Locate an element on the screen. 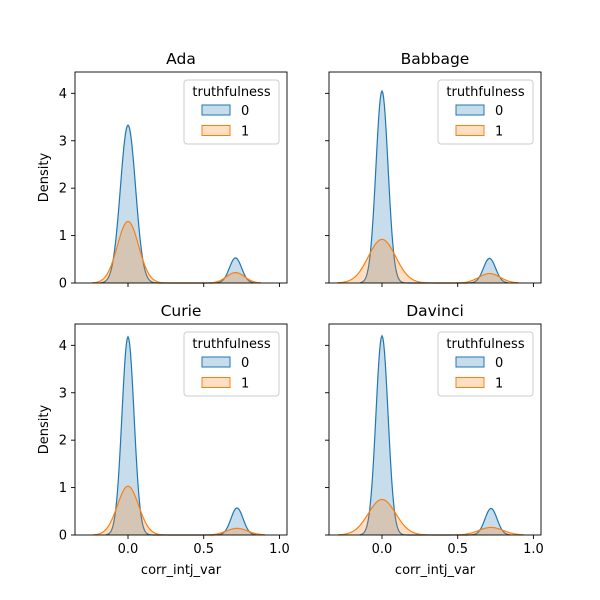 The image size is (600, 600). subplot-title: Babbage is located at coordinates (435, 59).